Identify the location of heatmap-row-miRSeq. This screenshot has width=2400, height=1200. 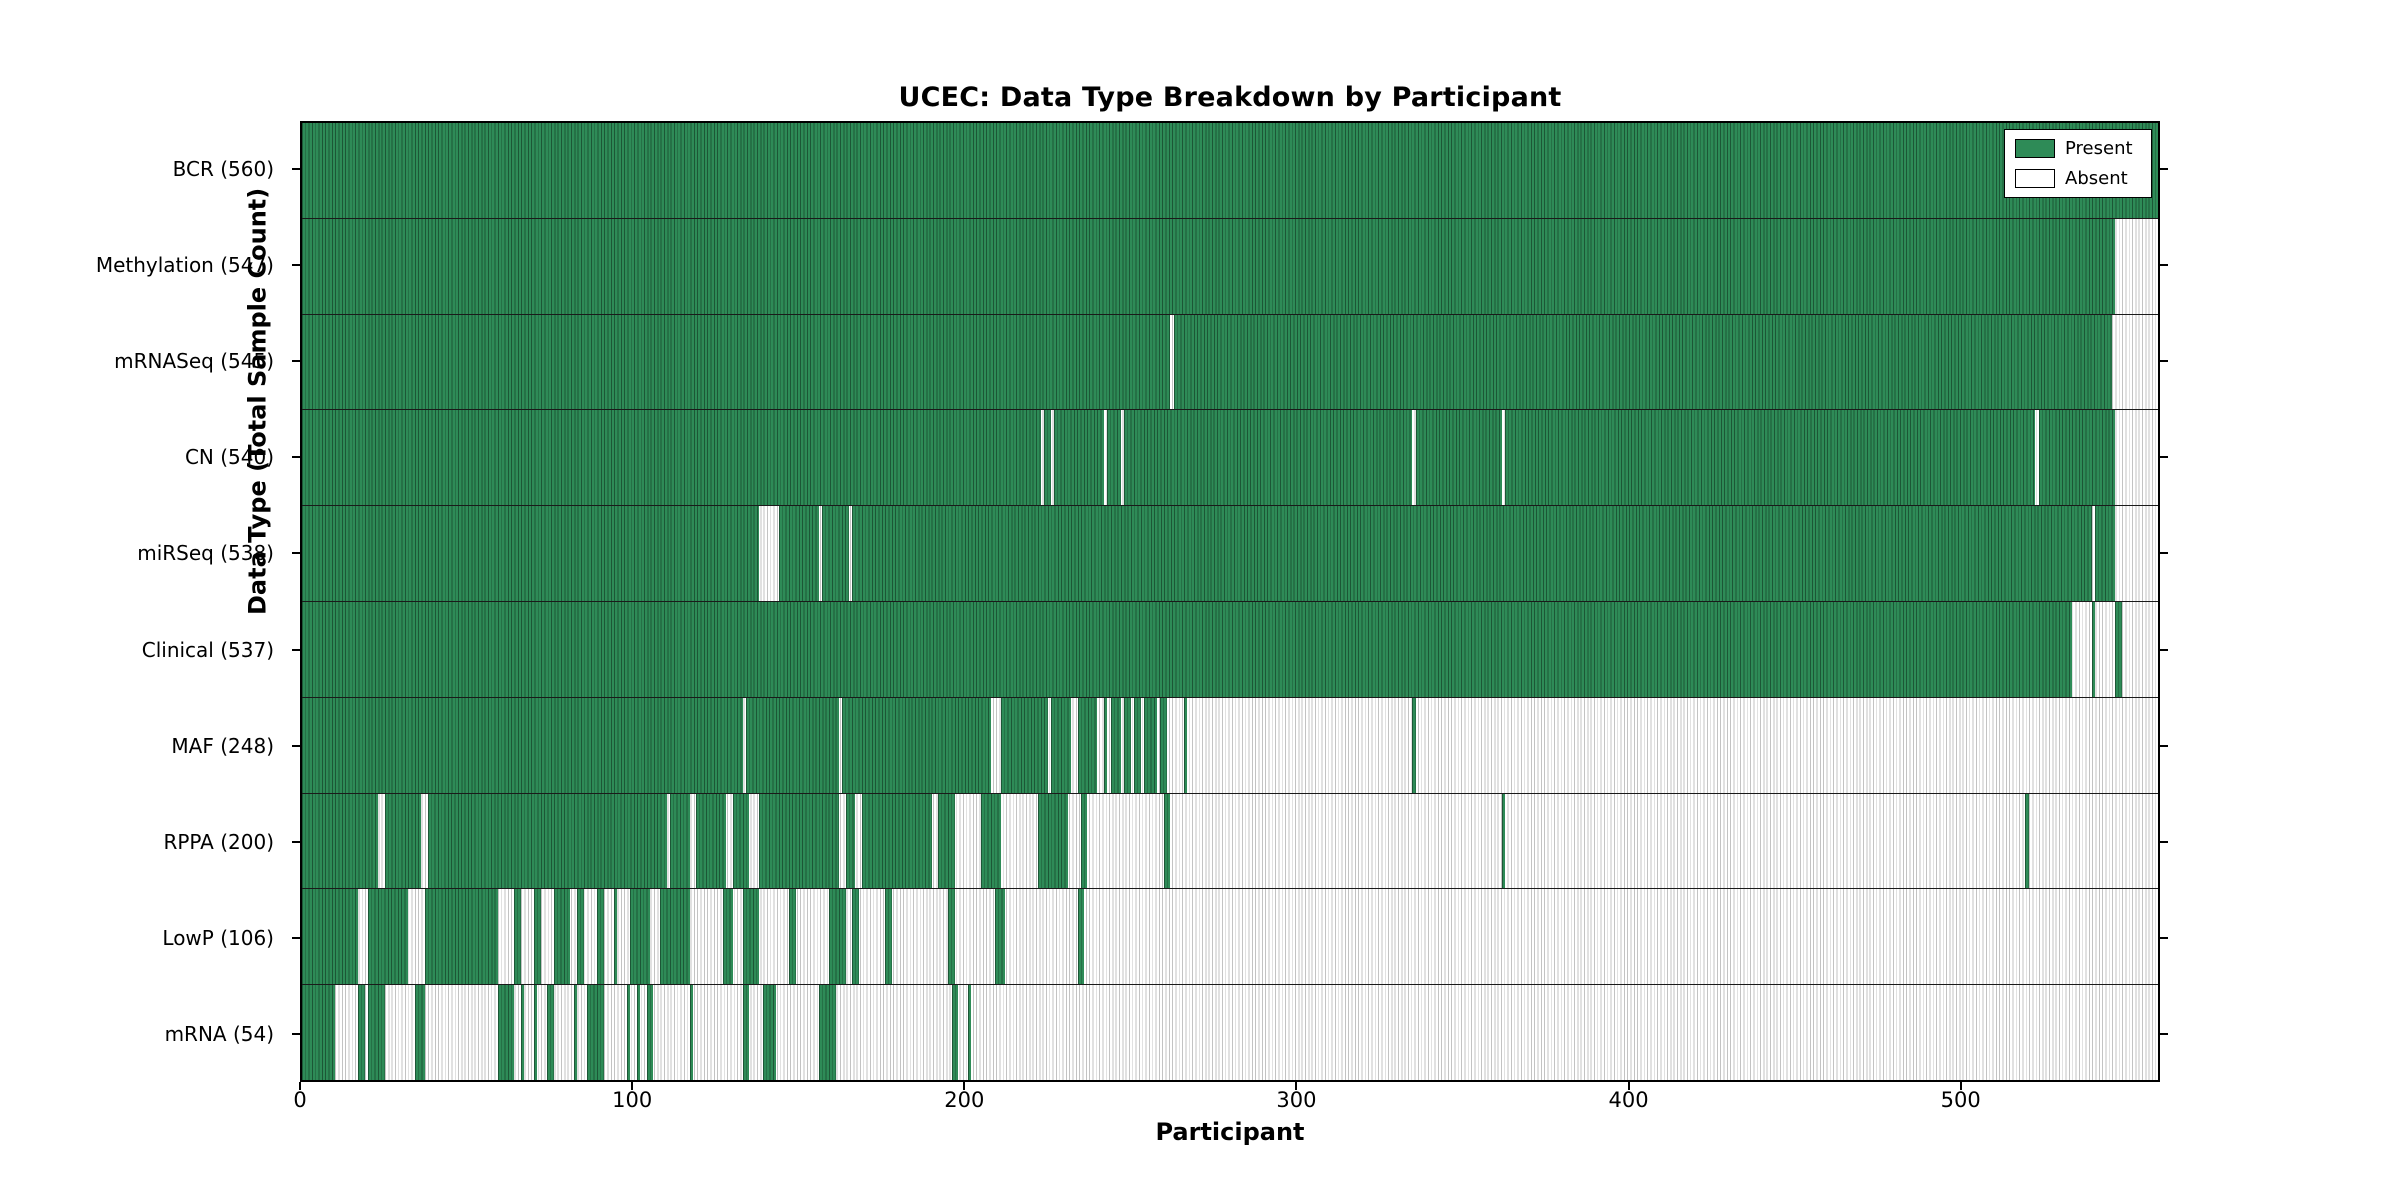
(1230, 553).